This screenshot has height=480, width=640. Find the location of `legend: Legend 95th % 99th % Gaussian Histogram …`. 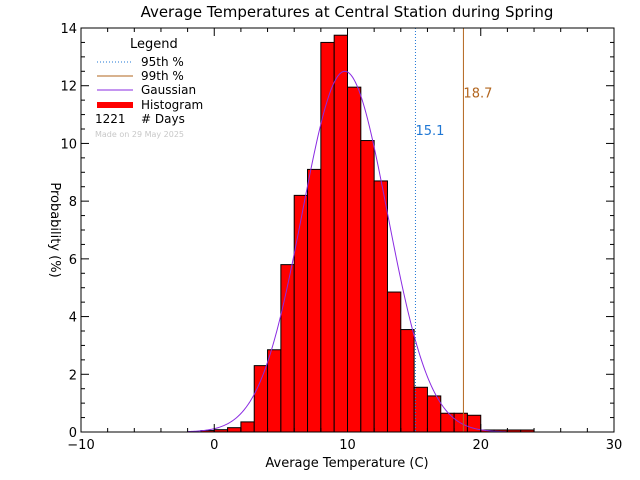

legend: Legend 95th % 99th % Gaussian Histogram … is located at coordinates (149, 88).